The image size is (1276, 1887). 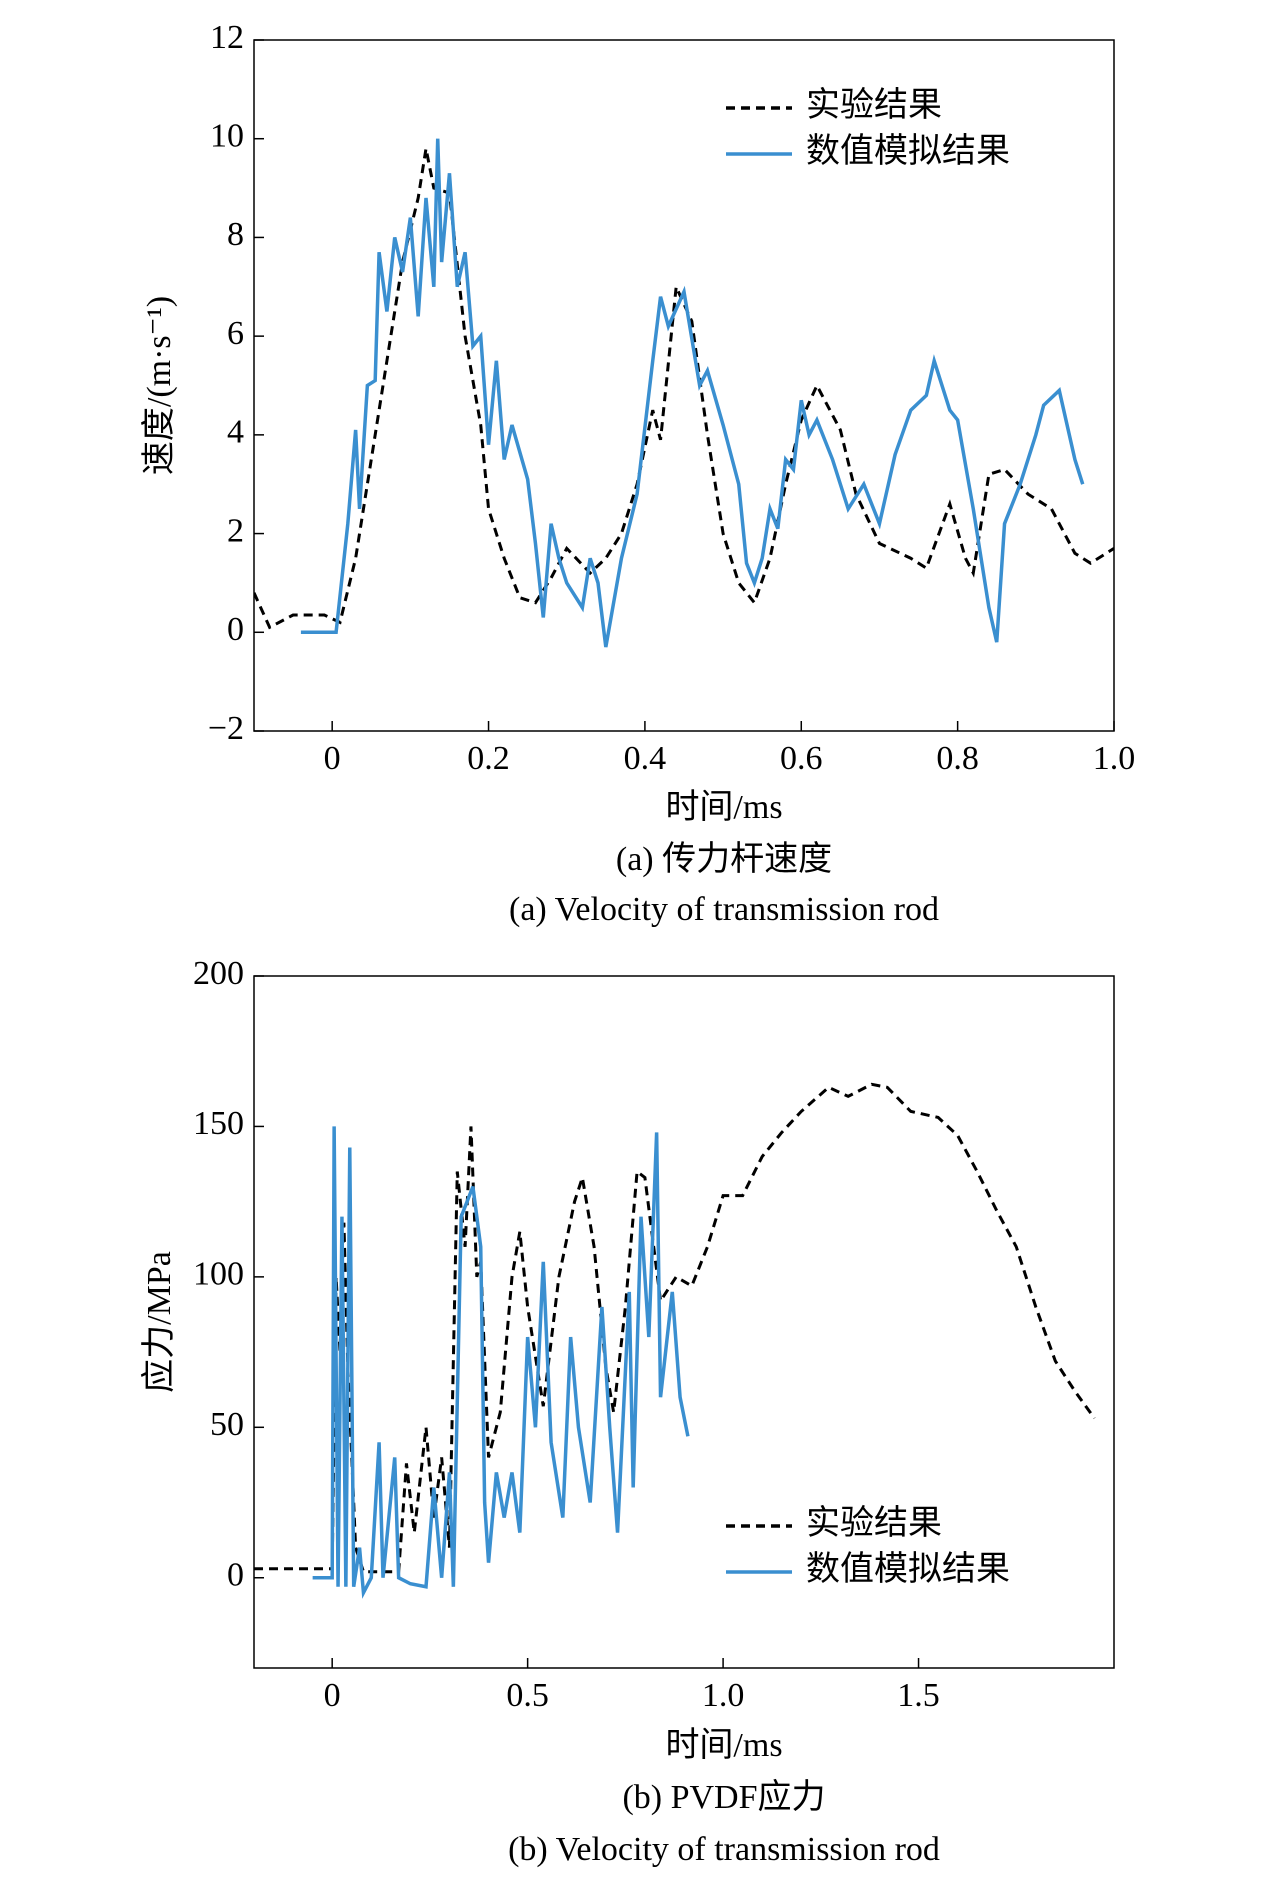 What do you see at coordinates (645, 758) in the screenshot?
I see `x-tick-label: 0.4` at bounding box center [645, 758].